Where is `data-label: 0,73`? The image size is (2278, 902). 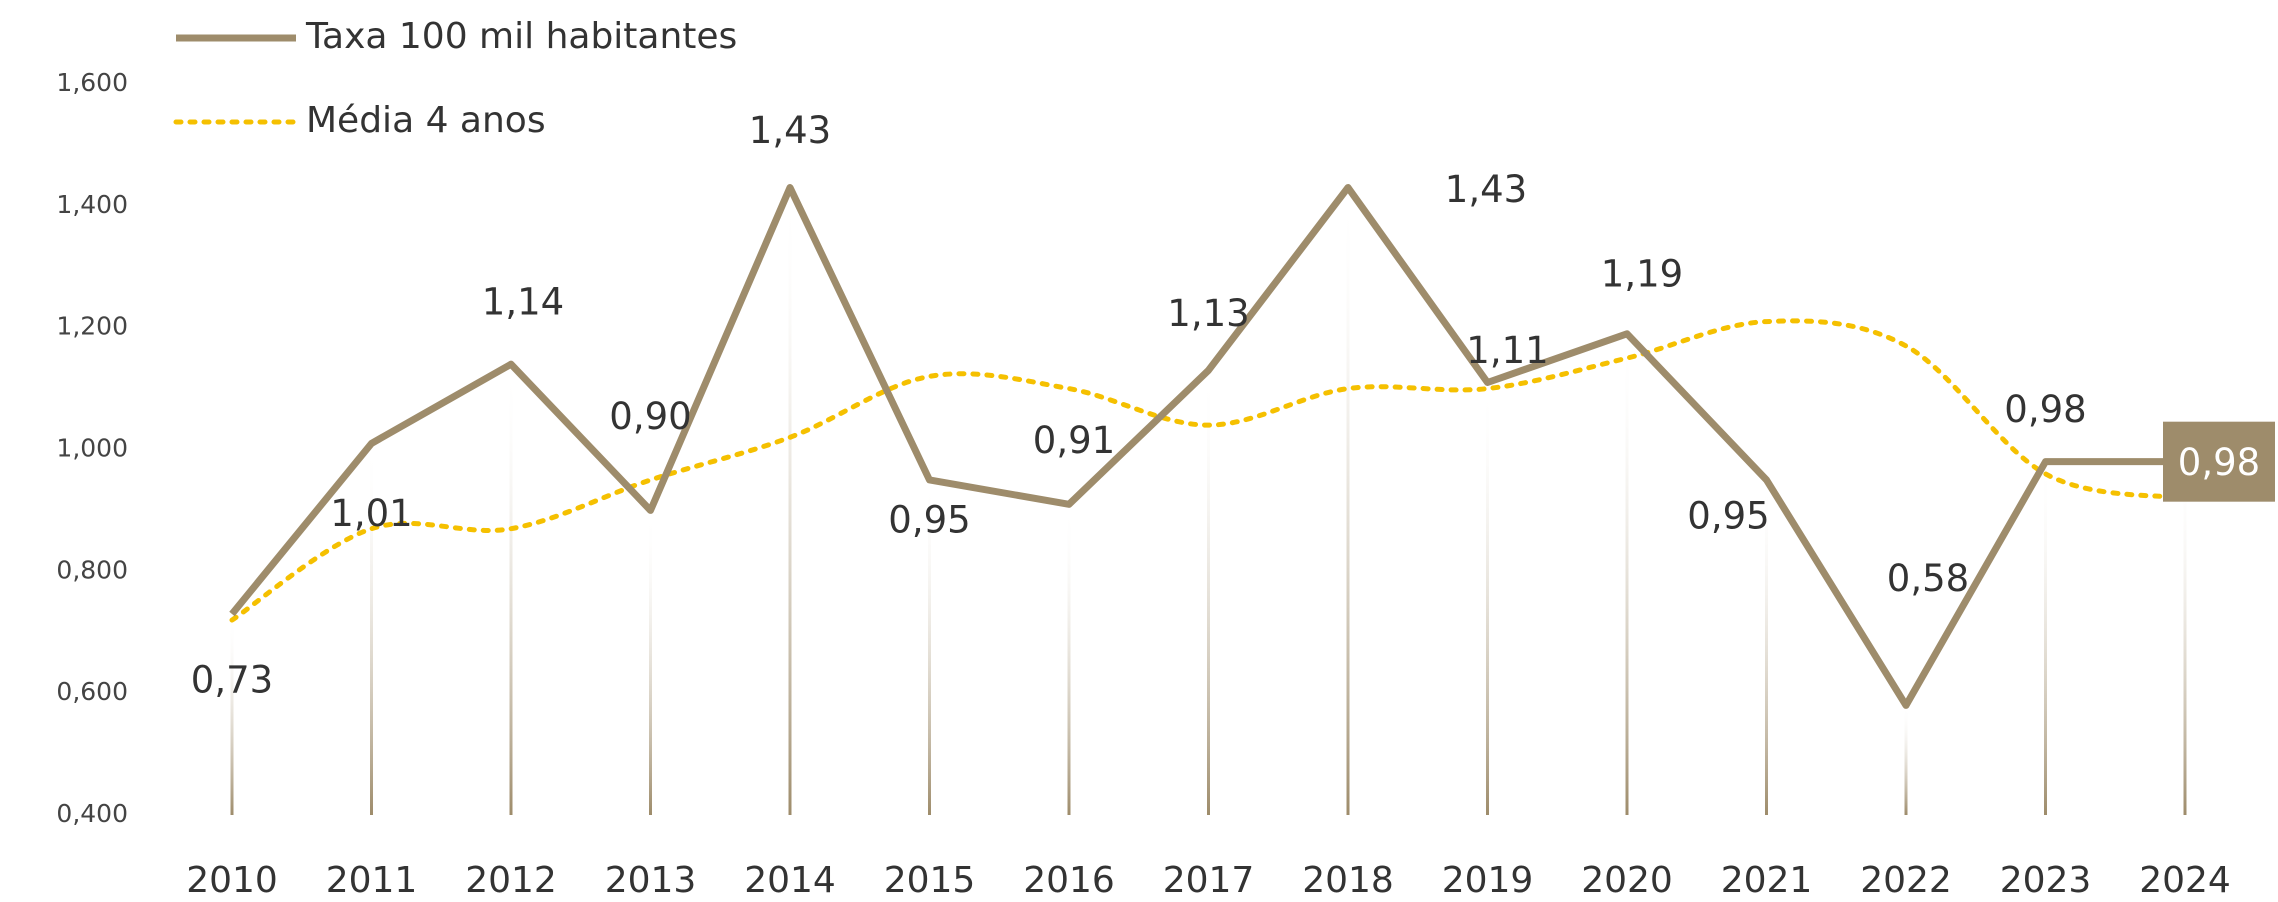
data-label: 0,73 is located at coordinates (232, 679).